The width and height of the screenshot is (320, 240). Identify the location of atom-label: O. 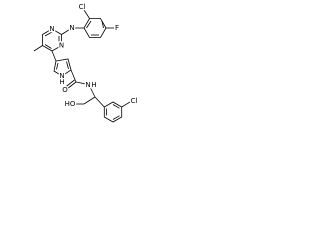
(65, 90).